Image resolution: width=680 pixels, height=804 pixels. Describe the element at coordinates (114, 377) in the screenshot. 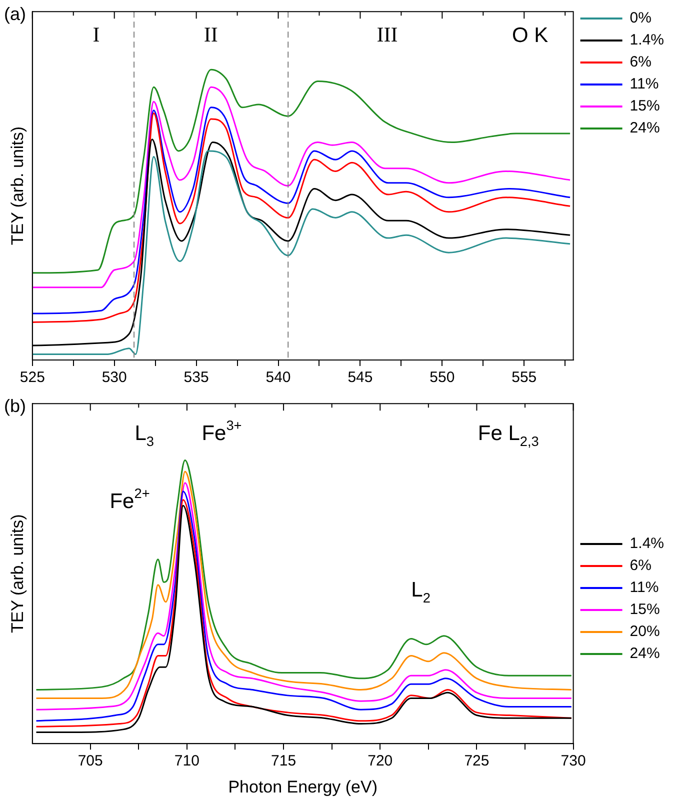

I see `x-tick-label: 530` at that location.